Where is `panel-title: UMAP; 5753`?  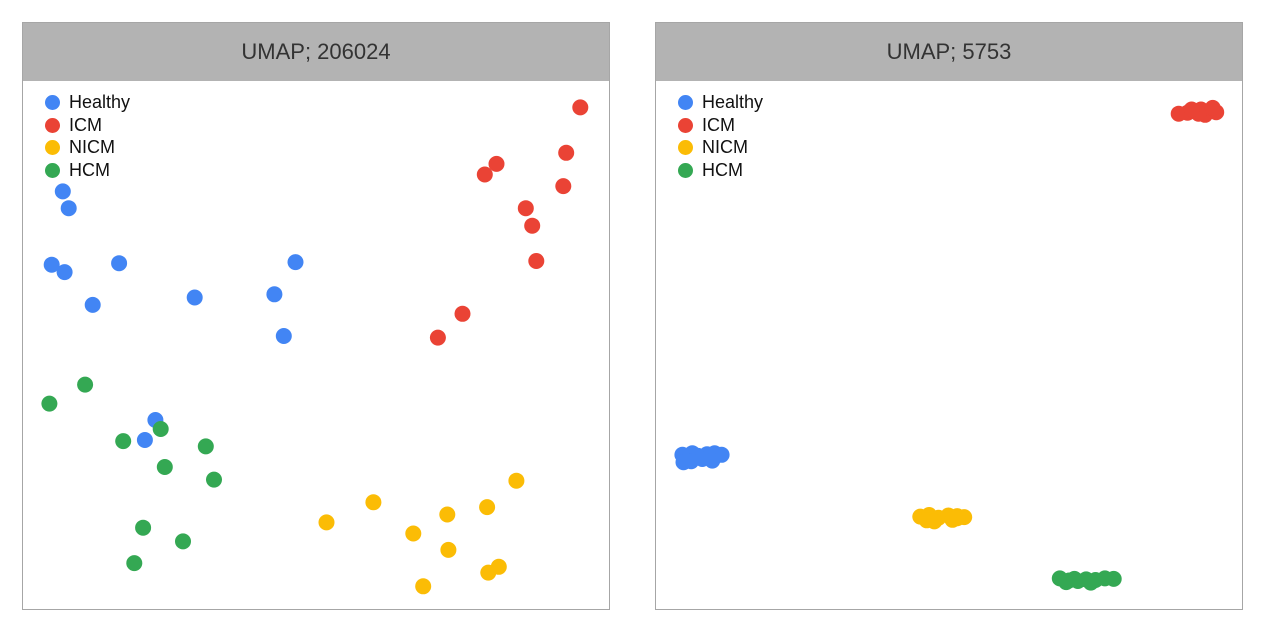
panel-title: UMAP; 5753 is located at coordinates (949, 51).